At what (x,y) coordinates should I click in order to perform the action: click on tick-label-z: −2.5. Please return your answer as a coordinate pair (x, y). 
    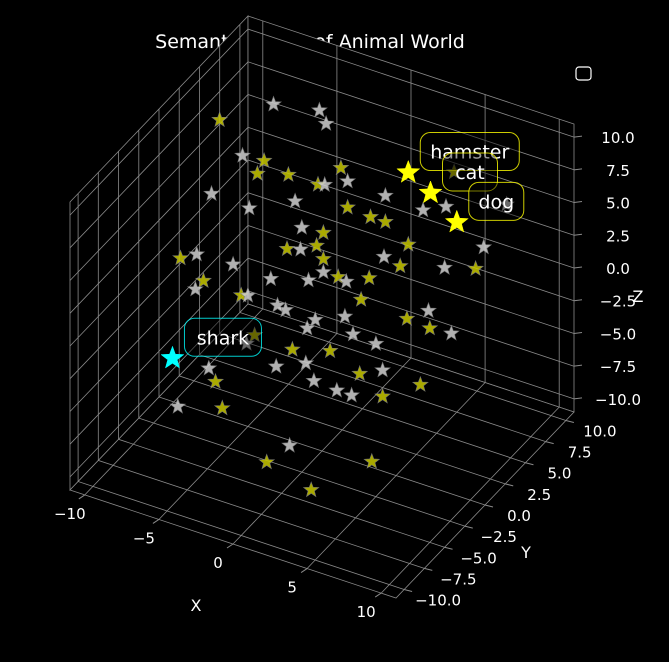
    Looking at the image, I should click on (618, 302).